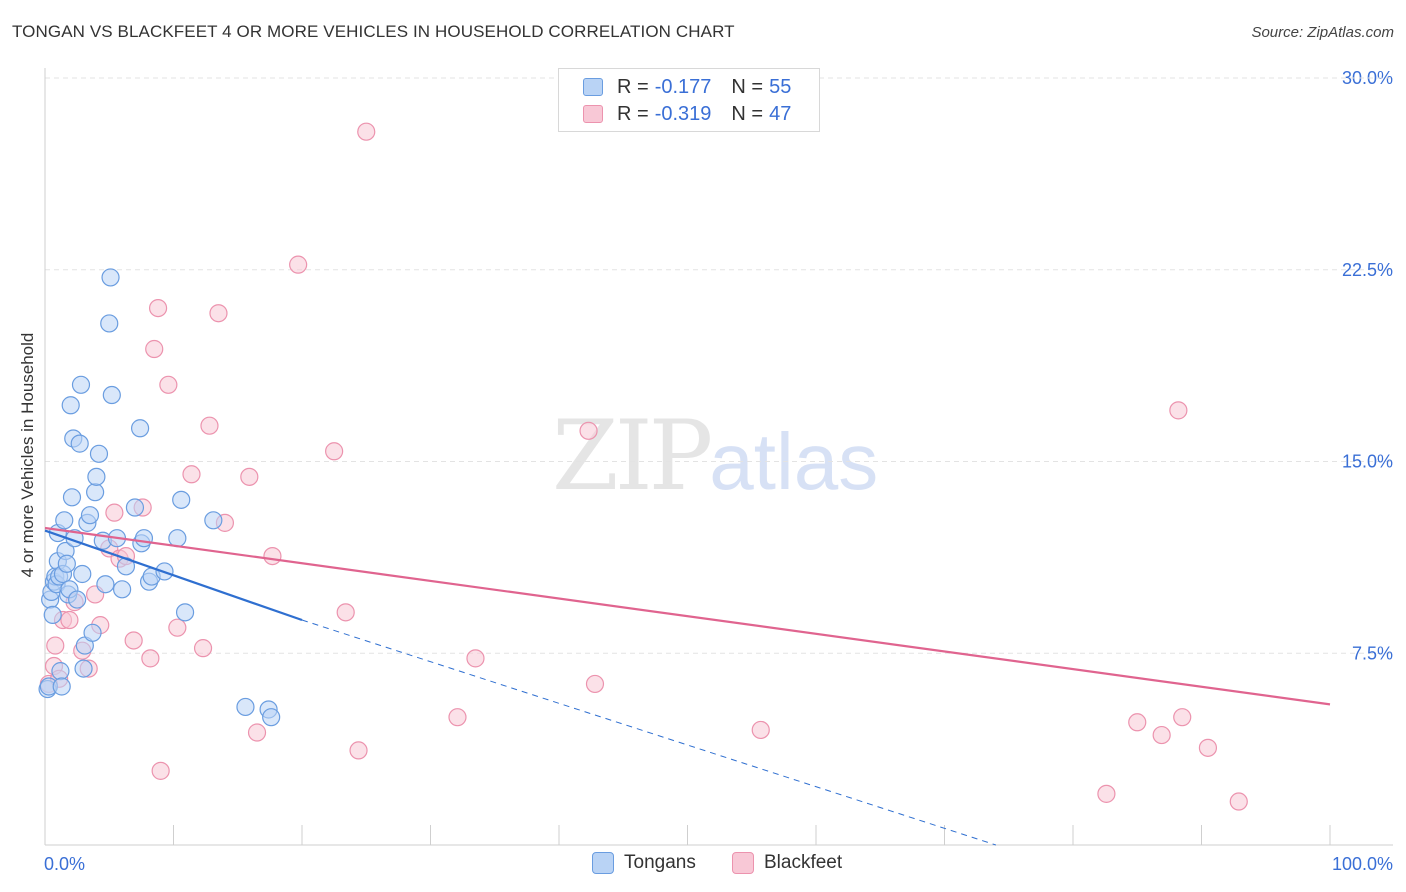 This screenshot has width=1406, height=892. Describe the element at coordinates (593, 114) in the screenshot. I see `legend-swatch-blackfeet` at that location.